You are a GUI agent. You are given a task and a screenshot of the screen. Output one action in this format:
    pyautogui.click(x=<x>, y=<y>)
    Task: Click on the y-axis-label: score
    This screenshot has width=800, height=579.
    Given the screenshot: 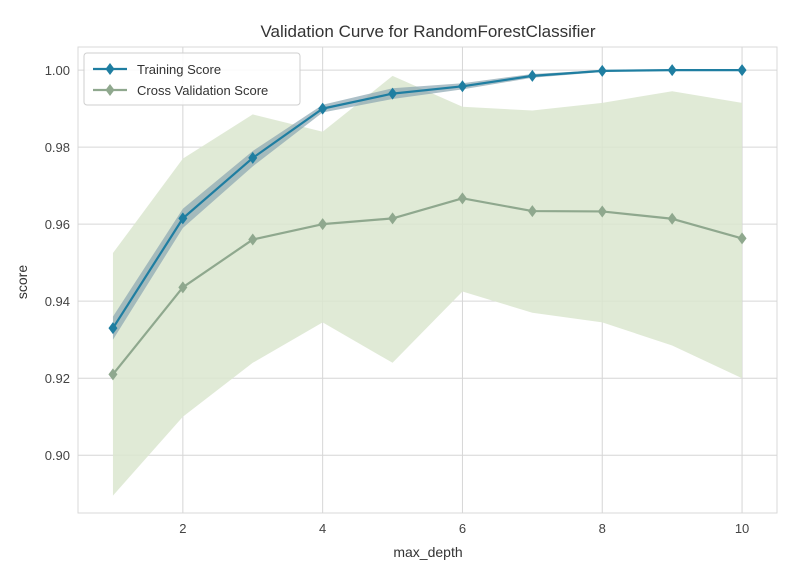 What is the action you would take?
    pyautogui.click(x=22, y=282)
    